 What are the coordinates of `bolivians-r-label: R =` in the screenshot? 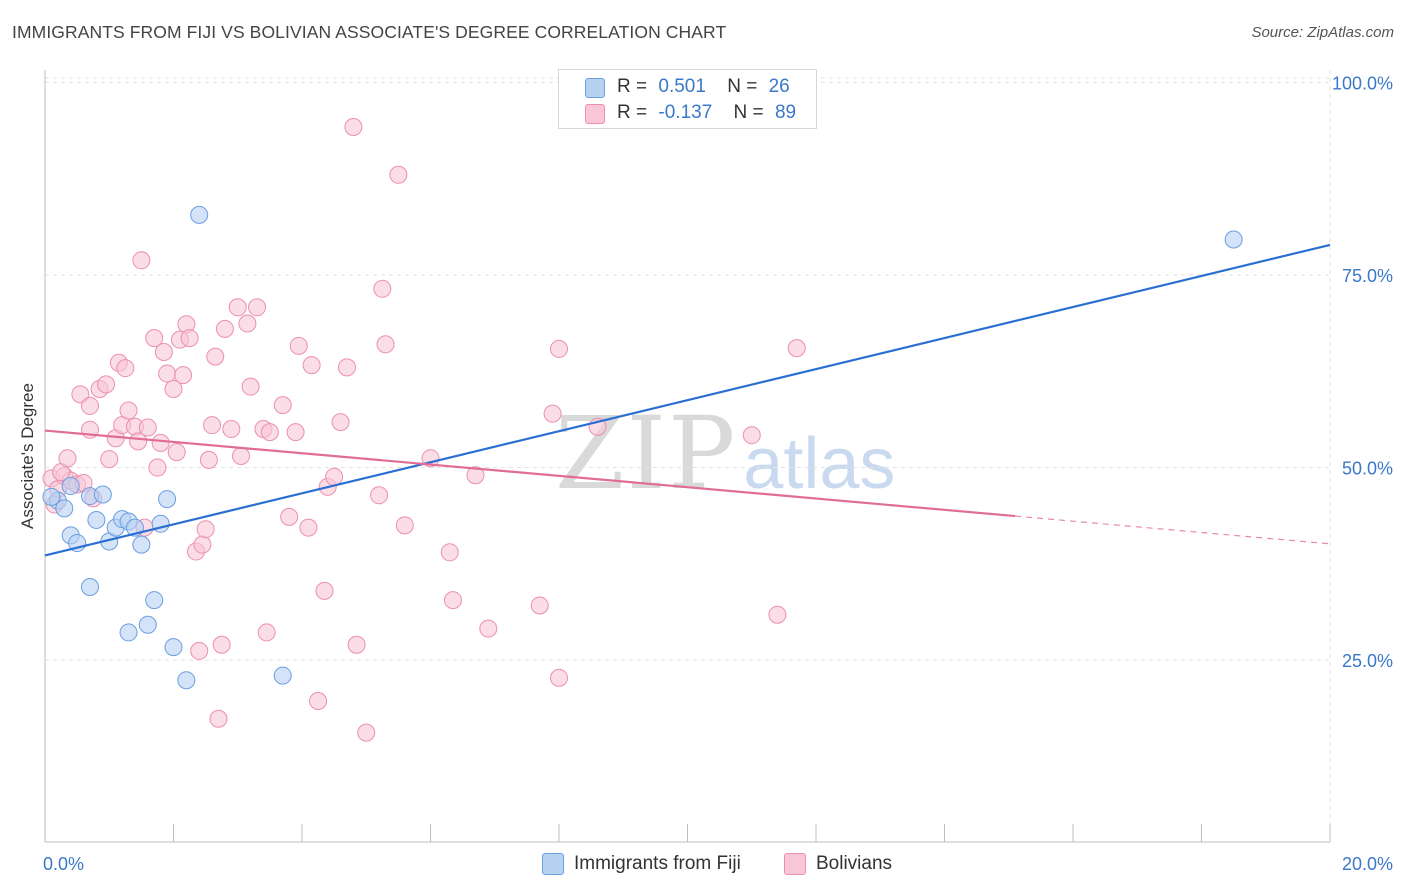 It's located at (632, 112).